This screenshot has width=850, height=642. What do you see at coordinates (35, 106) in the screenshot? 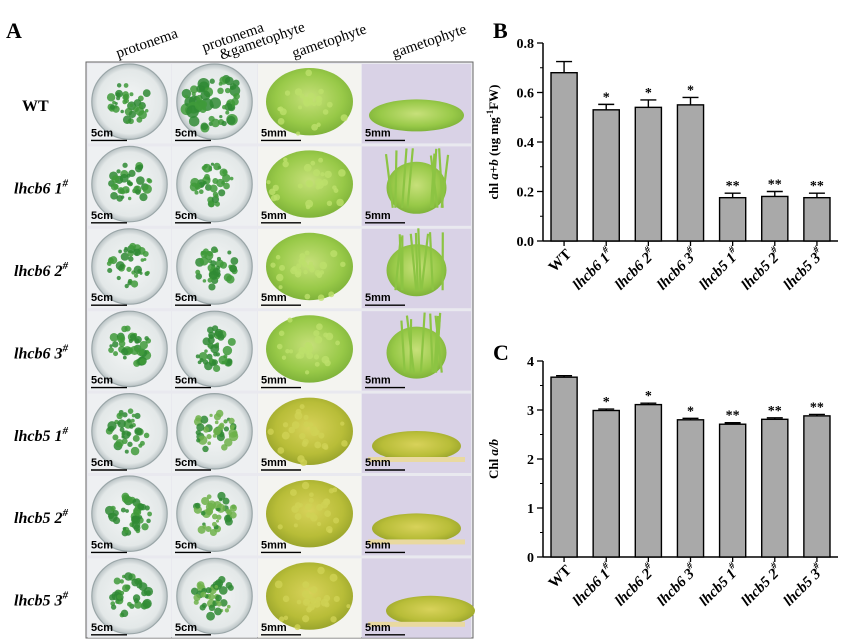
I see `row-label-text: WT` at bounding box center [35, 106].